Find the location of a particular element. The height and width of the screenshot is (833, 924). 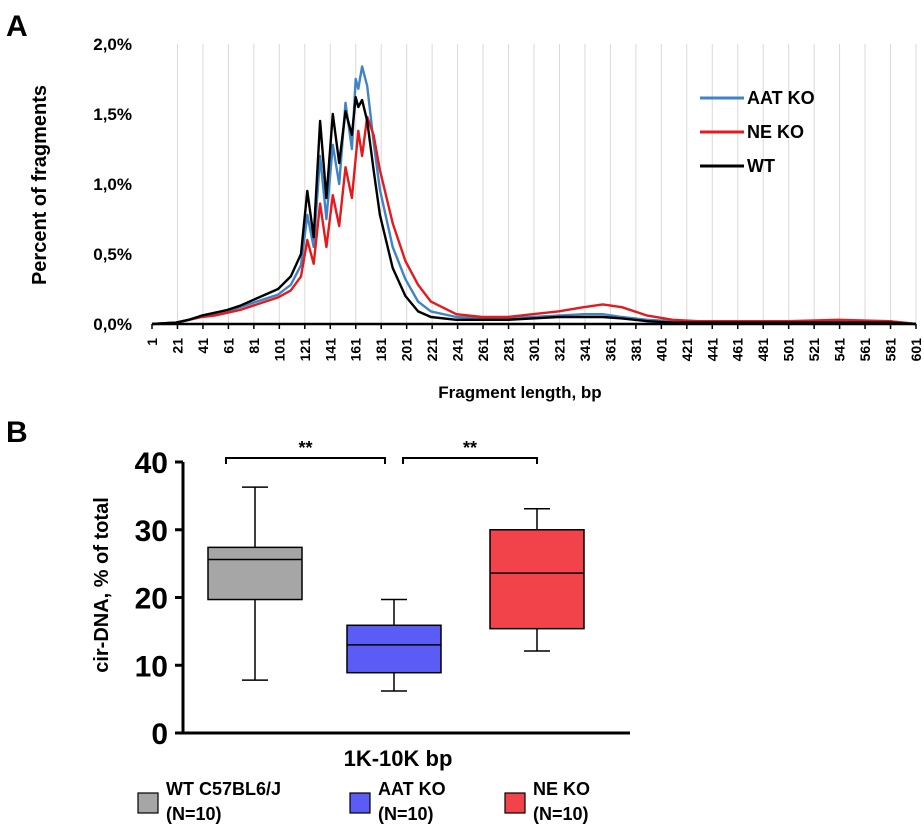

x-tick-label: 21 is located at coordinates (177, 346).